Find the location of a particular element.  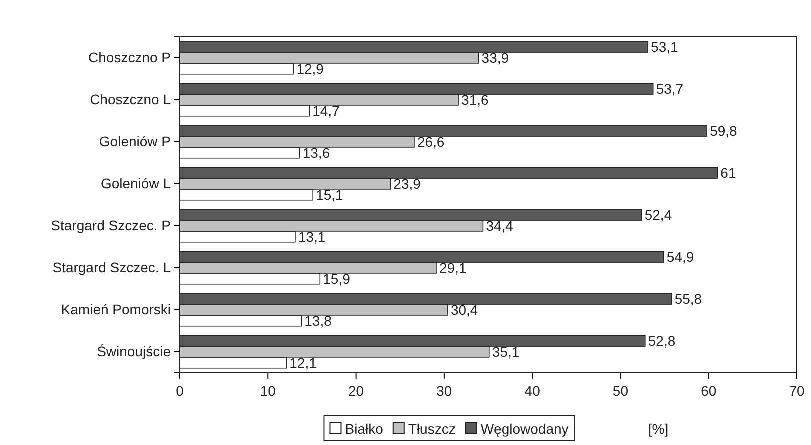

data-label: 52,8 is located at coordinates (662, 341).